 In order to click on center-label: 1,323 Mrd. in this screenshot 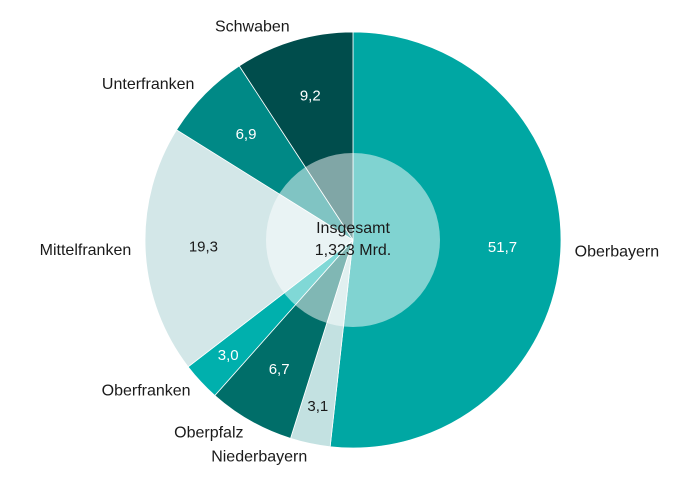, I will do `click(353, 250)`.